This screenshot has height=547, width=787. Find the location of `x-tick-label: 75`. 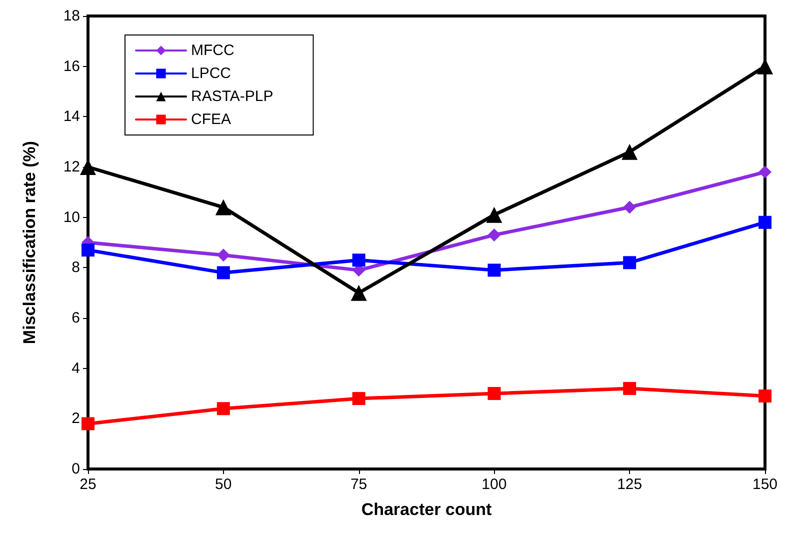

x-tick-label: 75 is located at coordinates (359, 484).